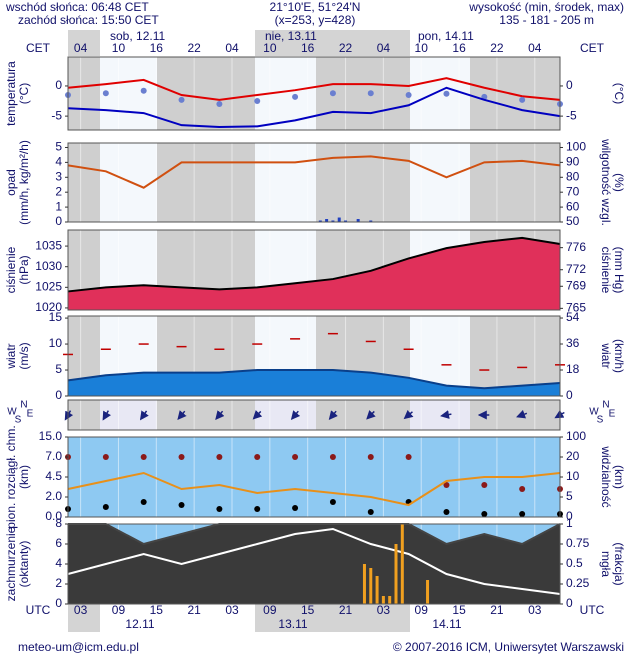  What do you see at coordinates (446, 36) in the screenshot?
I see `day-label: pon, 14.11` at bounding box center [446, 36].